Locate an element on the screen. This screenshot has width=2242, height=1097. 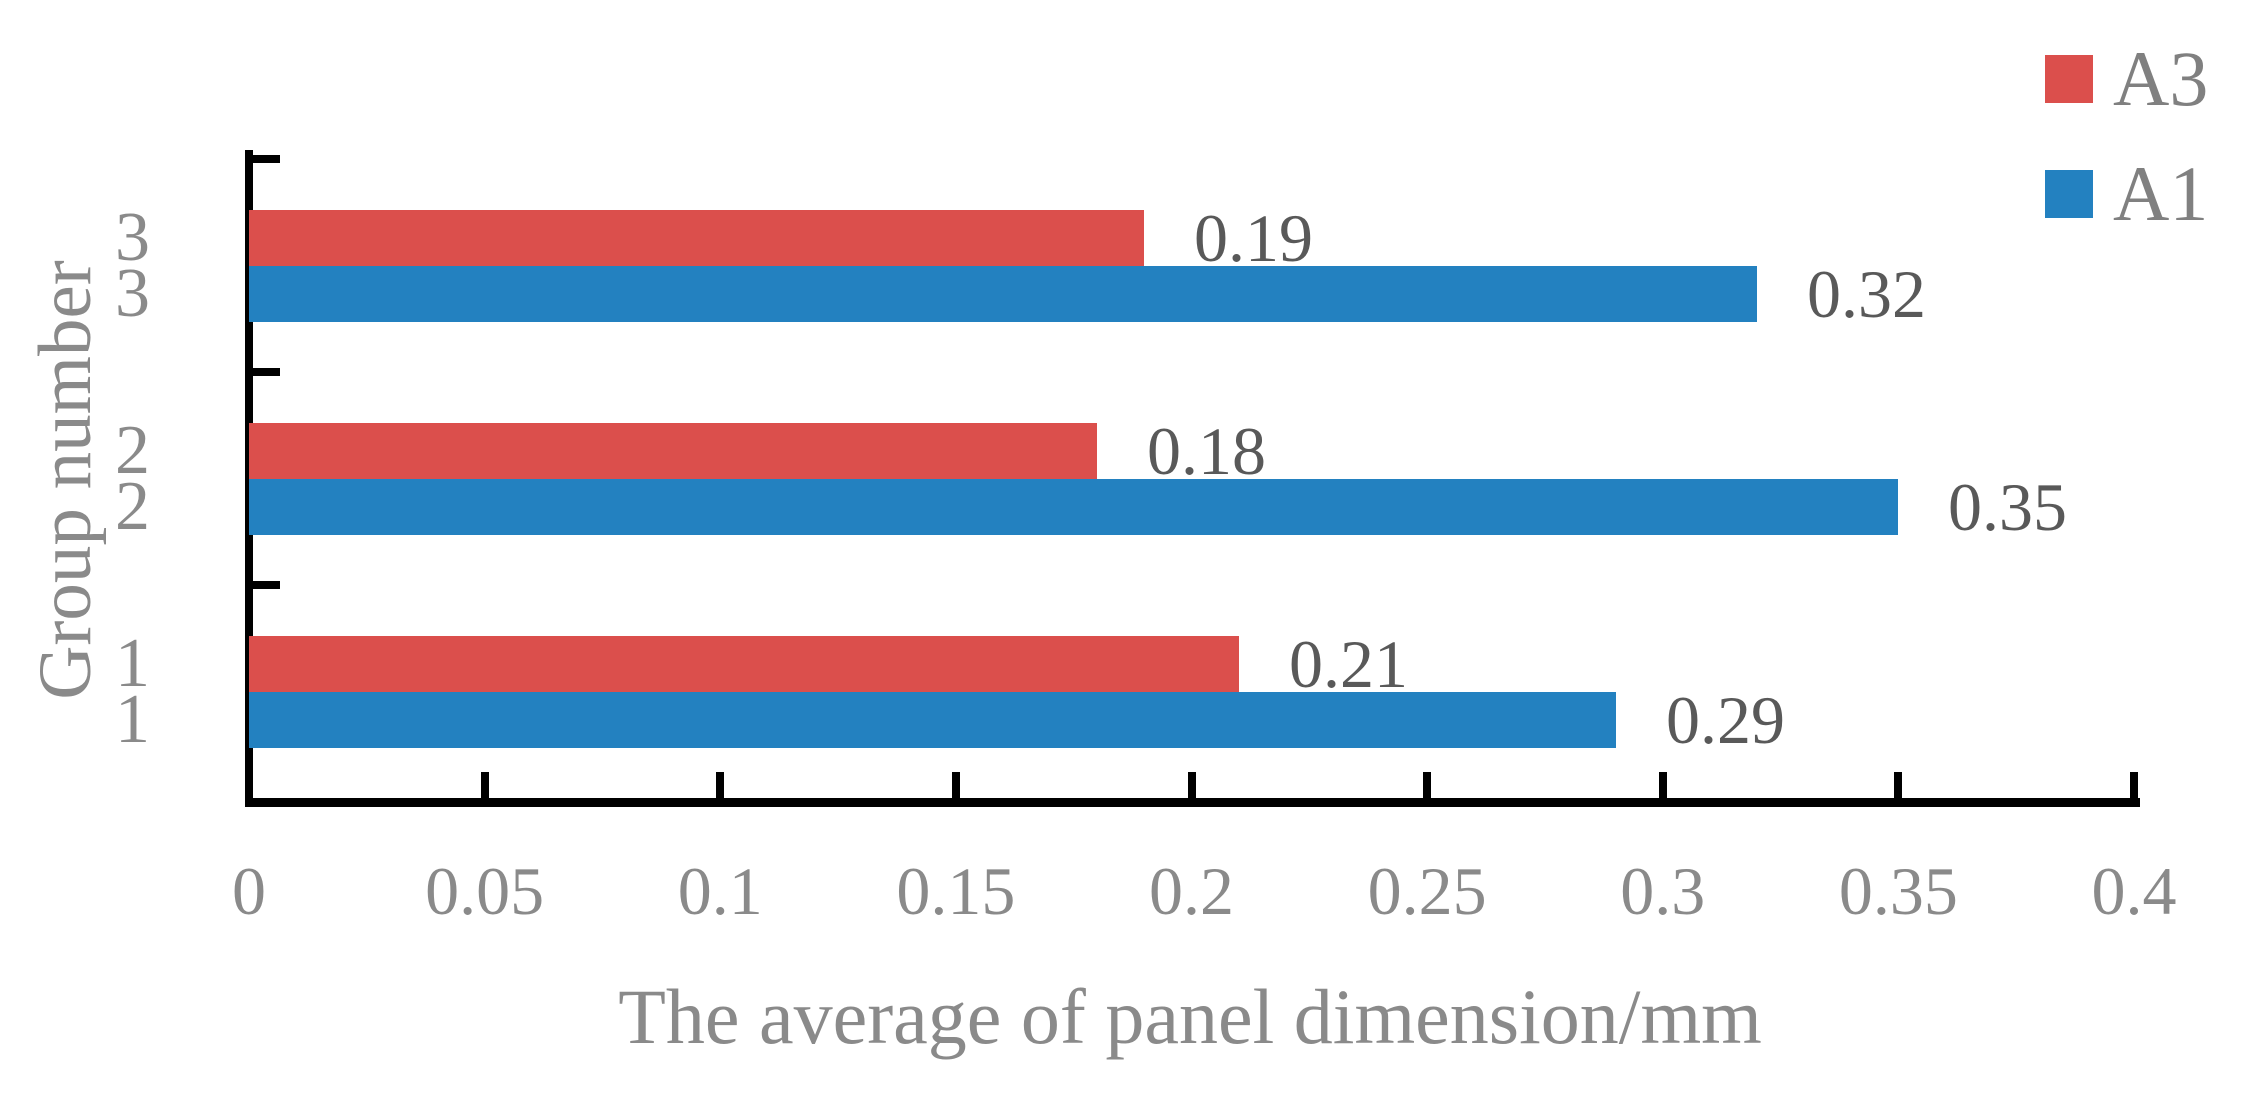
x-axis-tick-label: 0.35 is located at coordinates (1898, 891).